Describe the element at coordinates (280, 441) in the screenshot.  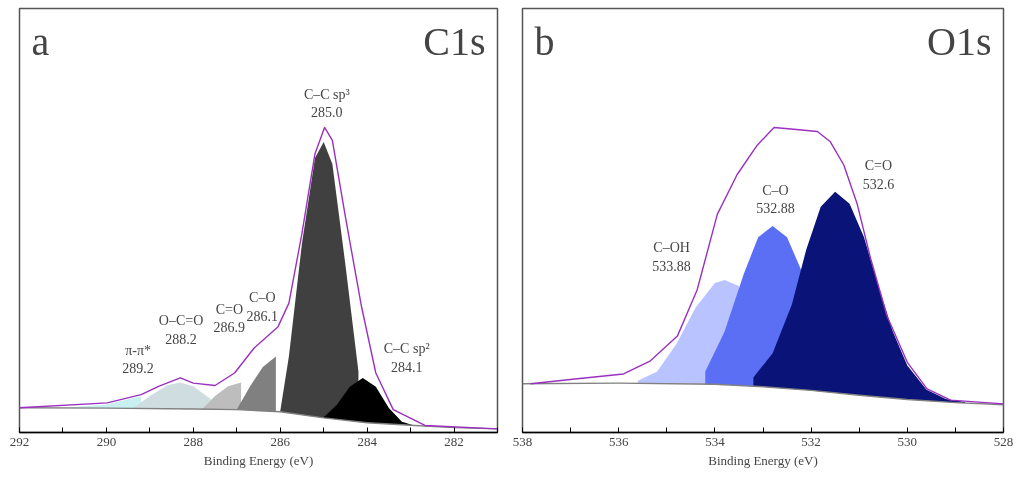
I see `x-tick-label: 286` at that location.